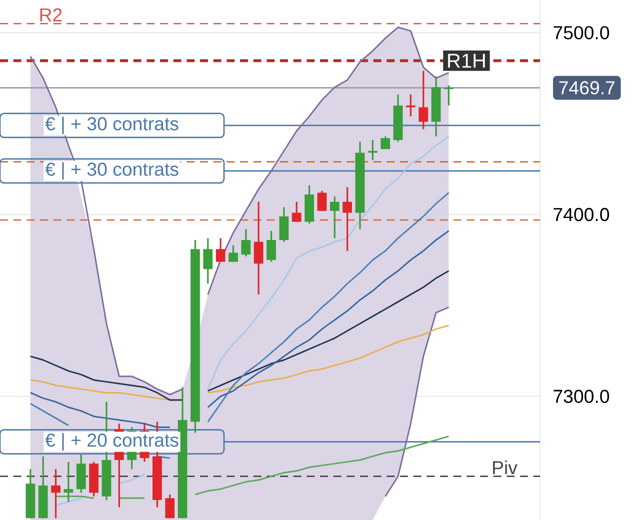 Image resolution: width=632 pixels, height=520 pixels. What do you see at coordinates (51, 15) in the screenshot?
I see `ref-line-label: R2` at bounding box center [51, 15].